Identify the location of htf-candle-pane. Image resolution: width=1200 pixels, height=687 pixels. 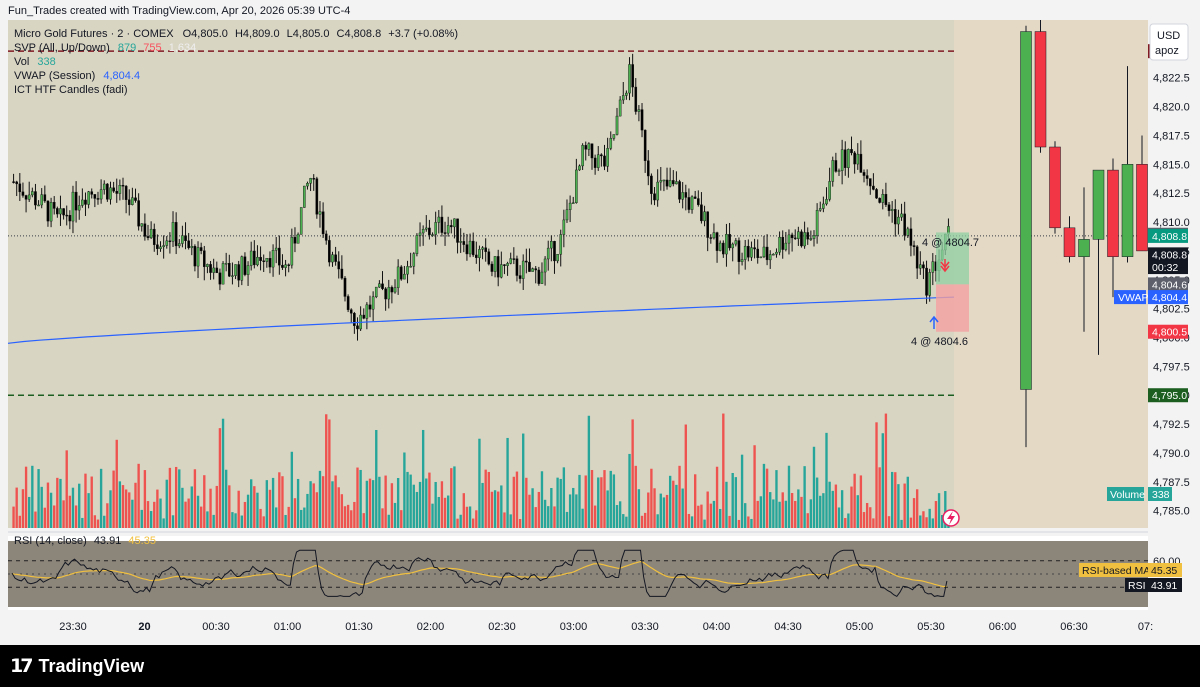
(1051, 274).